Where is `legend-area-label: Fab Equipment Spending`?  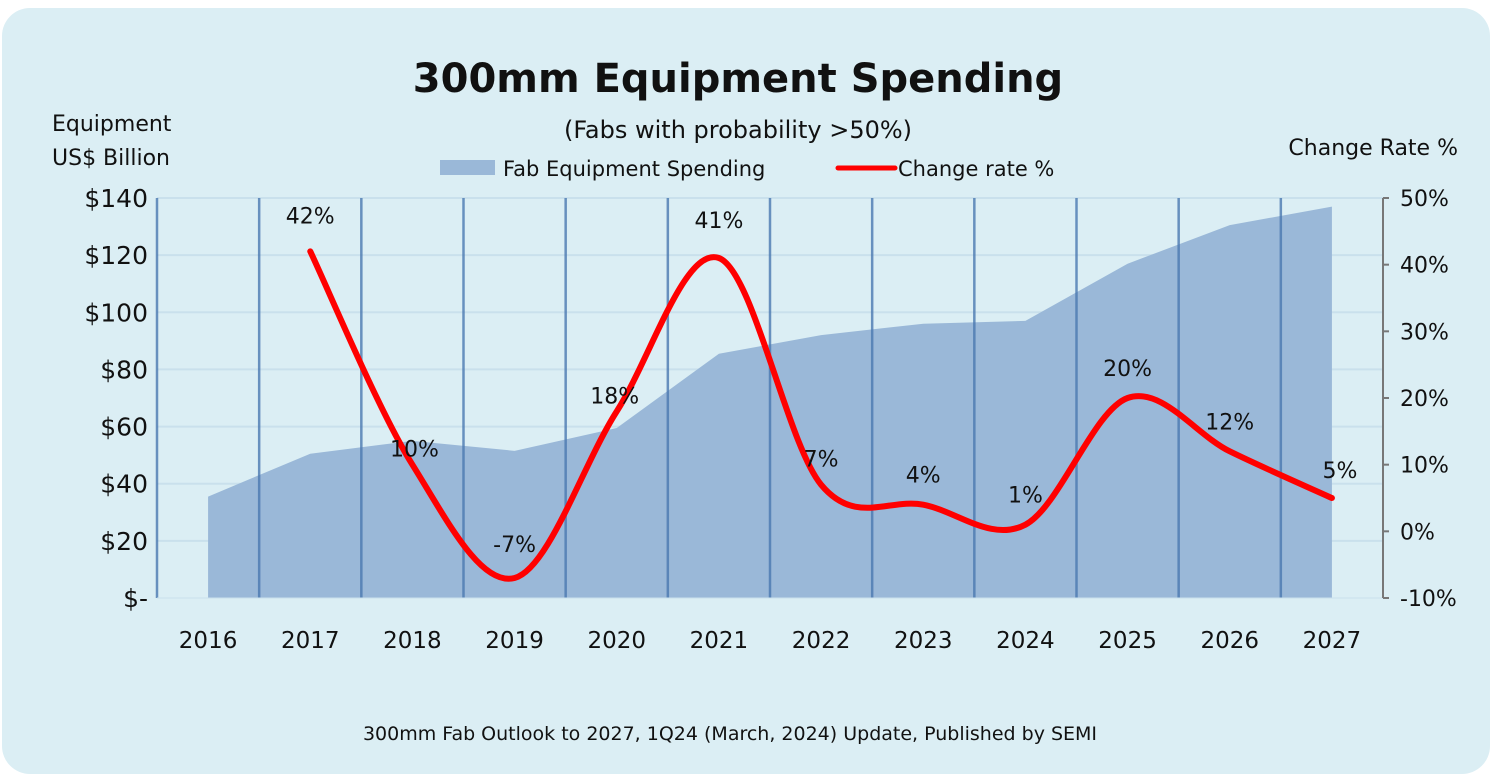 legend-area-label: Fab Equipment Spending is located at coordinates (634, 169).